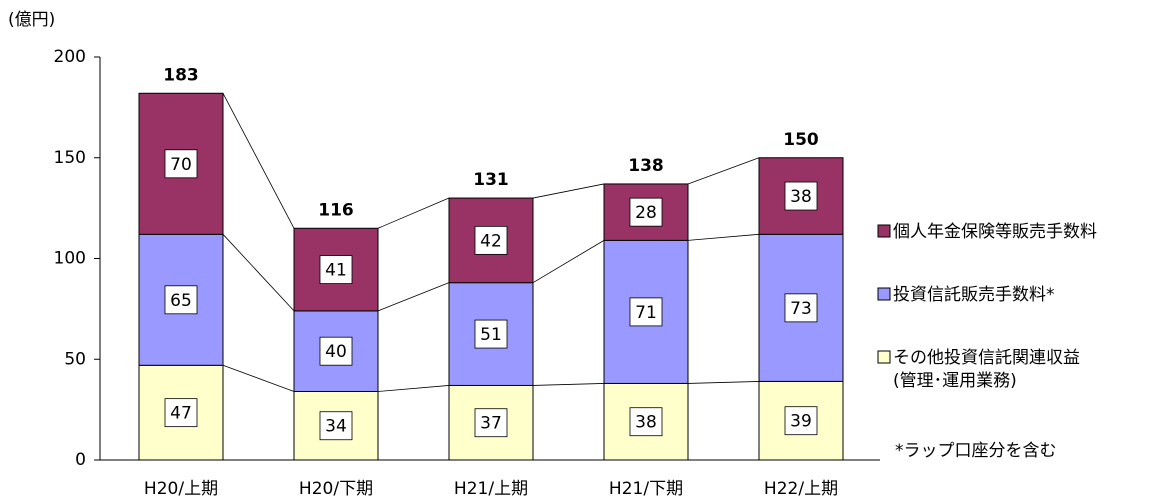 The image size is (1170, 504). Describe the element at coordinates (31, 20) in the screenshot. I see `unit-label: (億円)` at that location.